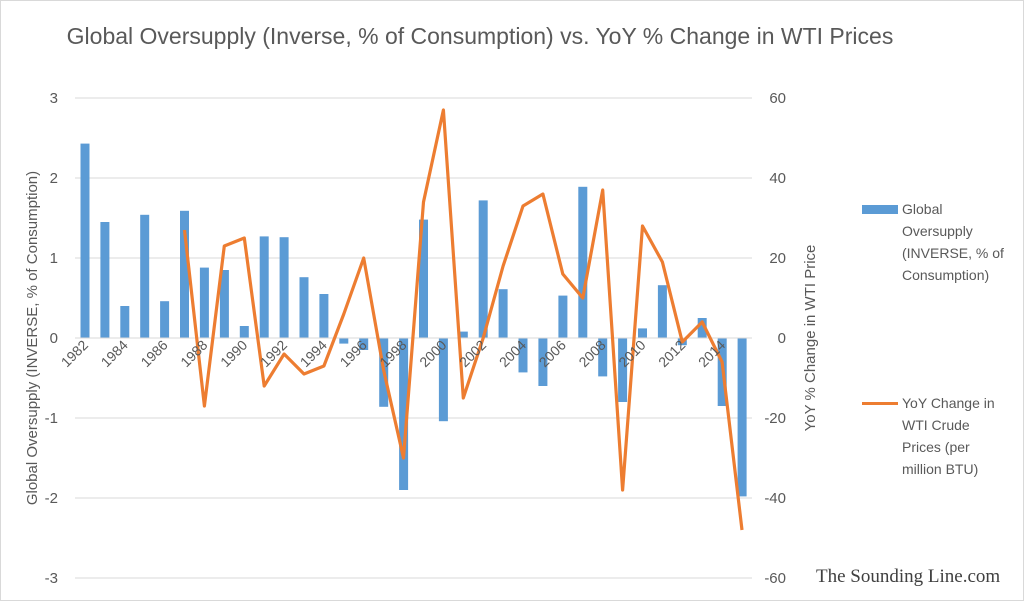 This screenshot has height=601, width=1024. What do you see at coordinates (54, 258) in the screenshot?
I see `y-left-tick-label: 1` at bounding box center [54, 258].